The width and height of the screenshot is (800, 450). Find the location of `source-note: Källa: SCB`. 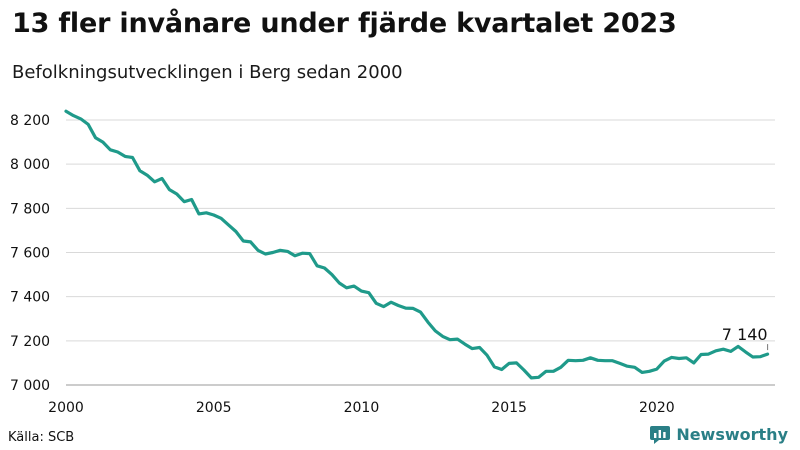

source-note: Källa: SCB is located at coordinates (41, 437).